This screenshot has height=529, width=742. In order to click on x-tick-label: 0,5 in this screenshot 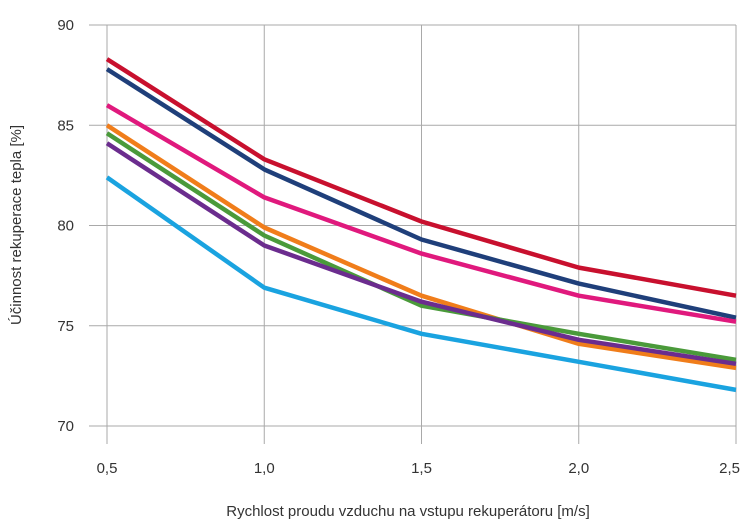, I will do `click(107, 468)`.